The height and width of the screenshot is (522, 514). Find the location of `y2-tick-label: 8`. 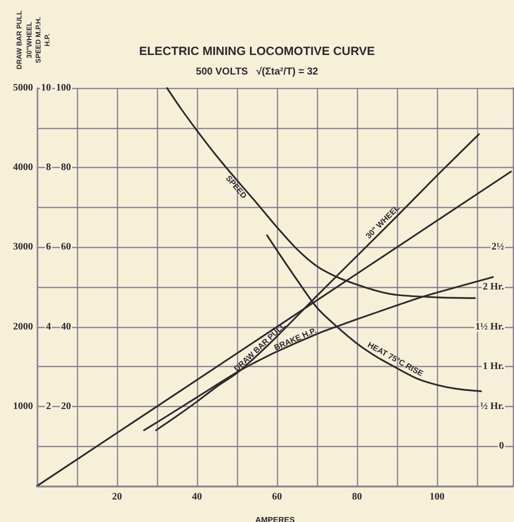

y2-tick-label: 8 is located at coordinates (48, 168).